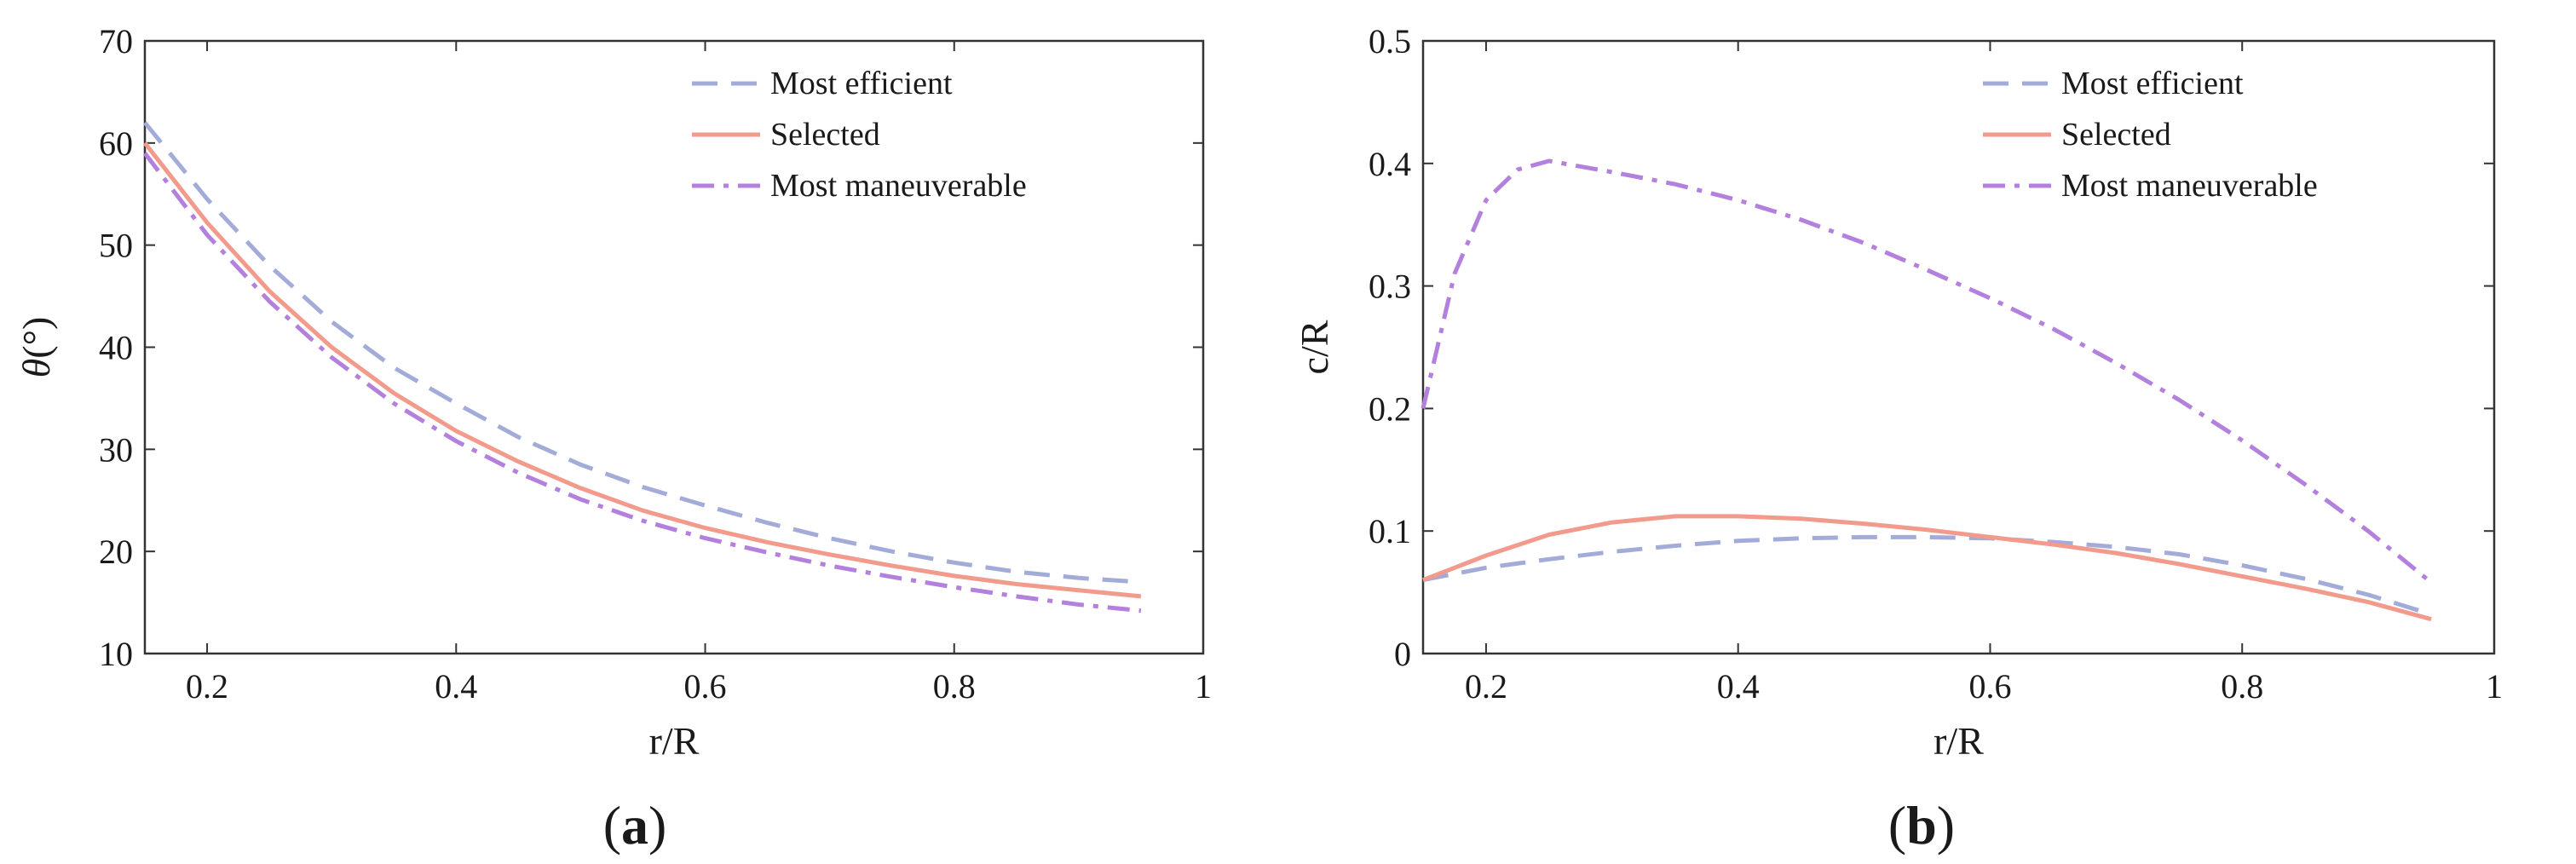 This screenshot has height=864, width=2576. What do you see at coordinates (2116, 135) in the screenshot?
I see `chartb-legend-label: Selected` at bounding box center [2116, 135].